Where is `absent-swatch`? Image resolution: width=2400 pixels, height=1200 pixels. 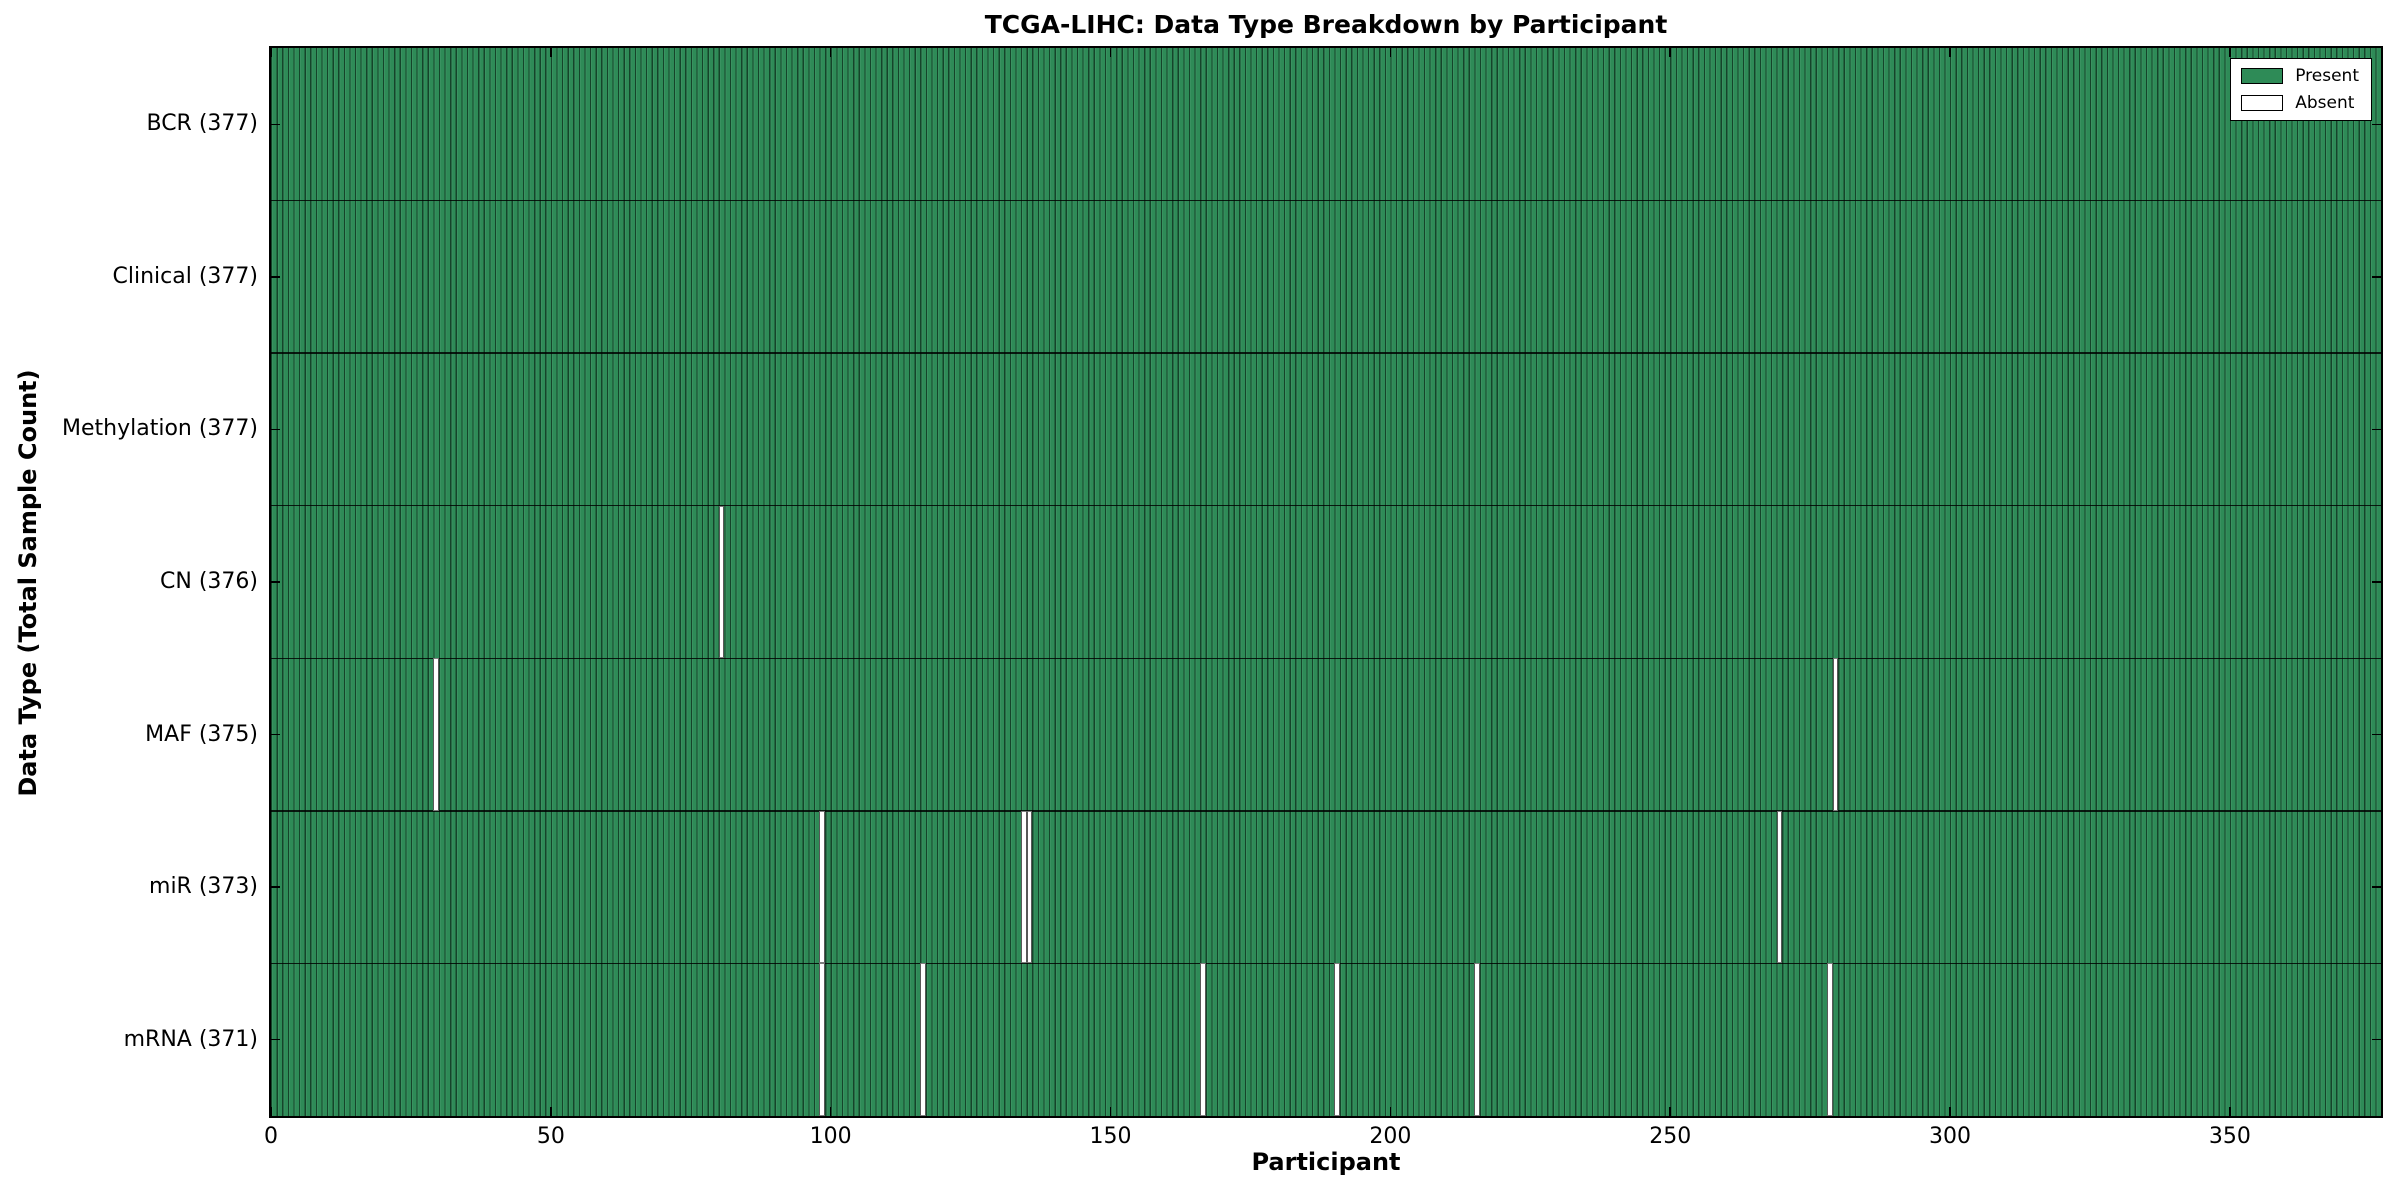 absent-swatch is located at coordinates (2262, 103).